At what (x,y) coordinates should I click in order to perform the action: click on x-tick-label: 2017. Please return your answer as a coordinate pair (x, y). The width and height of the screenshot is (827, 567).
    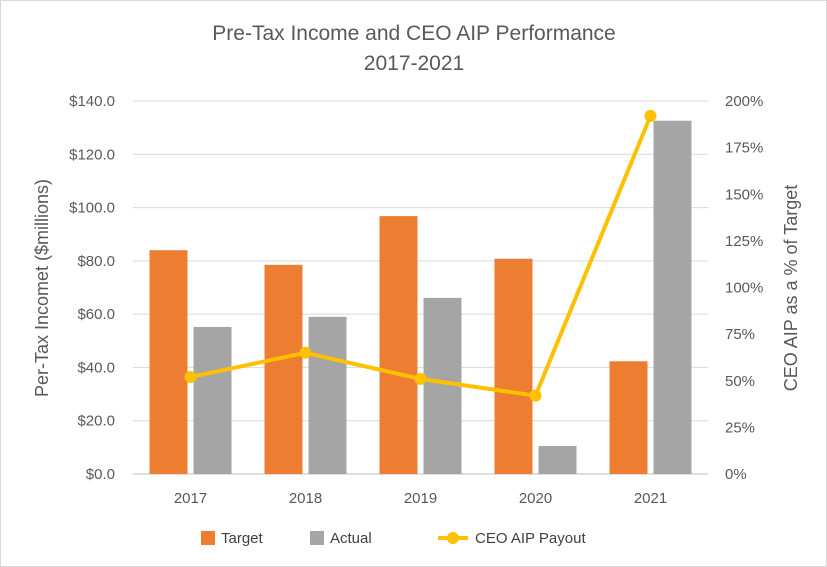
    Looking at the image, I should click on (190, 498).